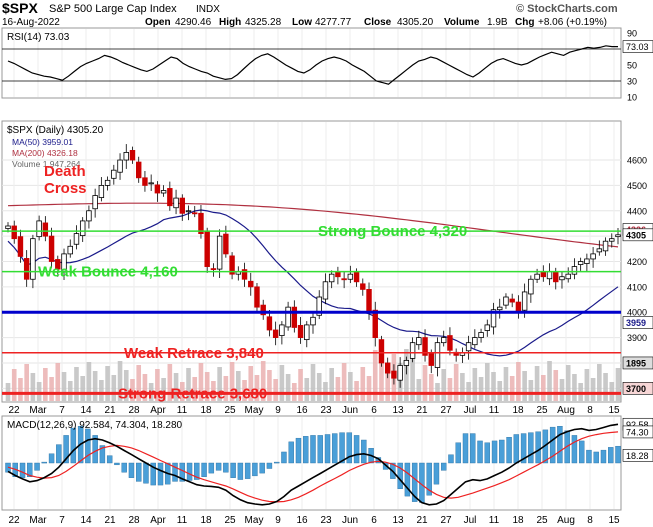  What do you see at coordinates (637, 455) in the screenshot?
I see `hist-tag` at bounding box center [637, 455].